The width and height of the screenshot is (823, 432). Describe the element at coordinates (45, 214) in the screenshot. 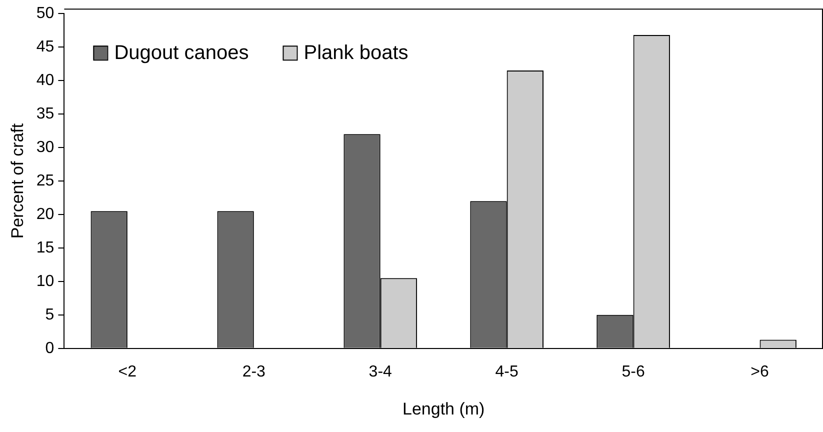

I see `y-tick-label: 20` at that location.